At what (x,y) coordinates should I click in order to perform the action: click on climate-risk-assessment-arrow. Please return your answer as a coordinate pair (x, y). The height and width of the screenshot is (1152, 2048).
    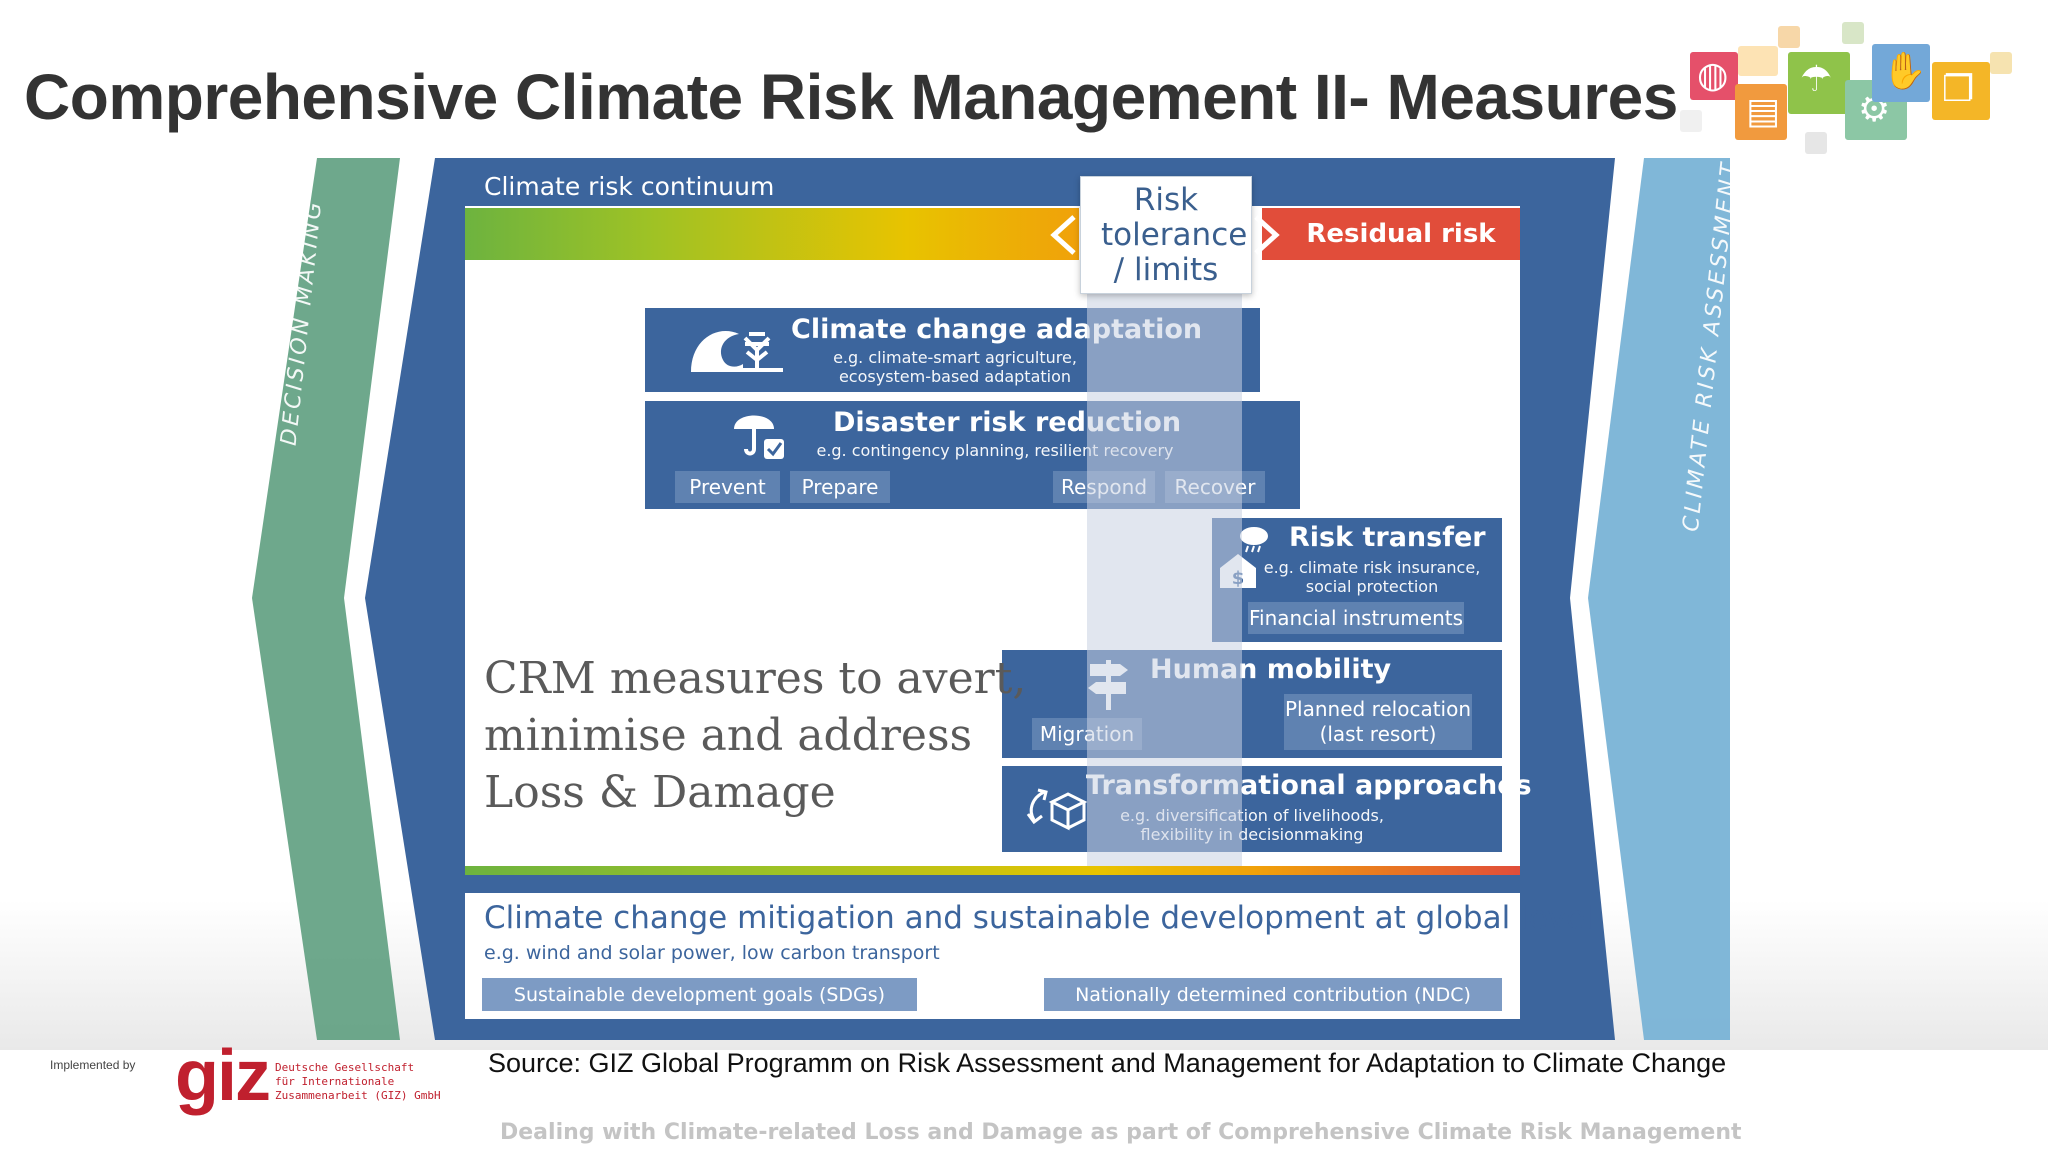
    Looking at the image, I should click on (1659, 599).